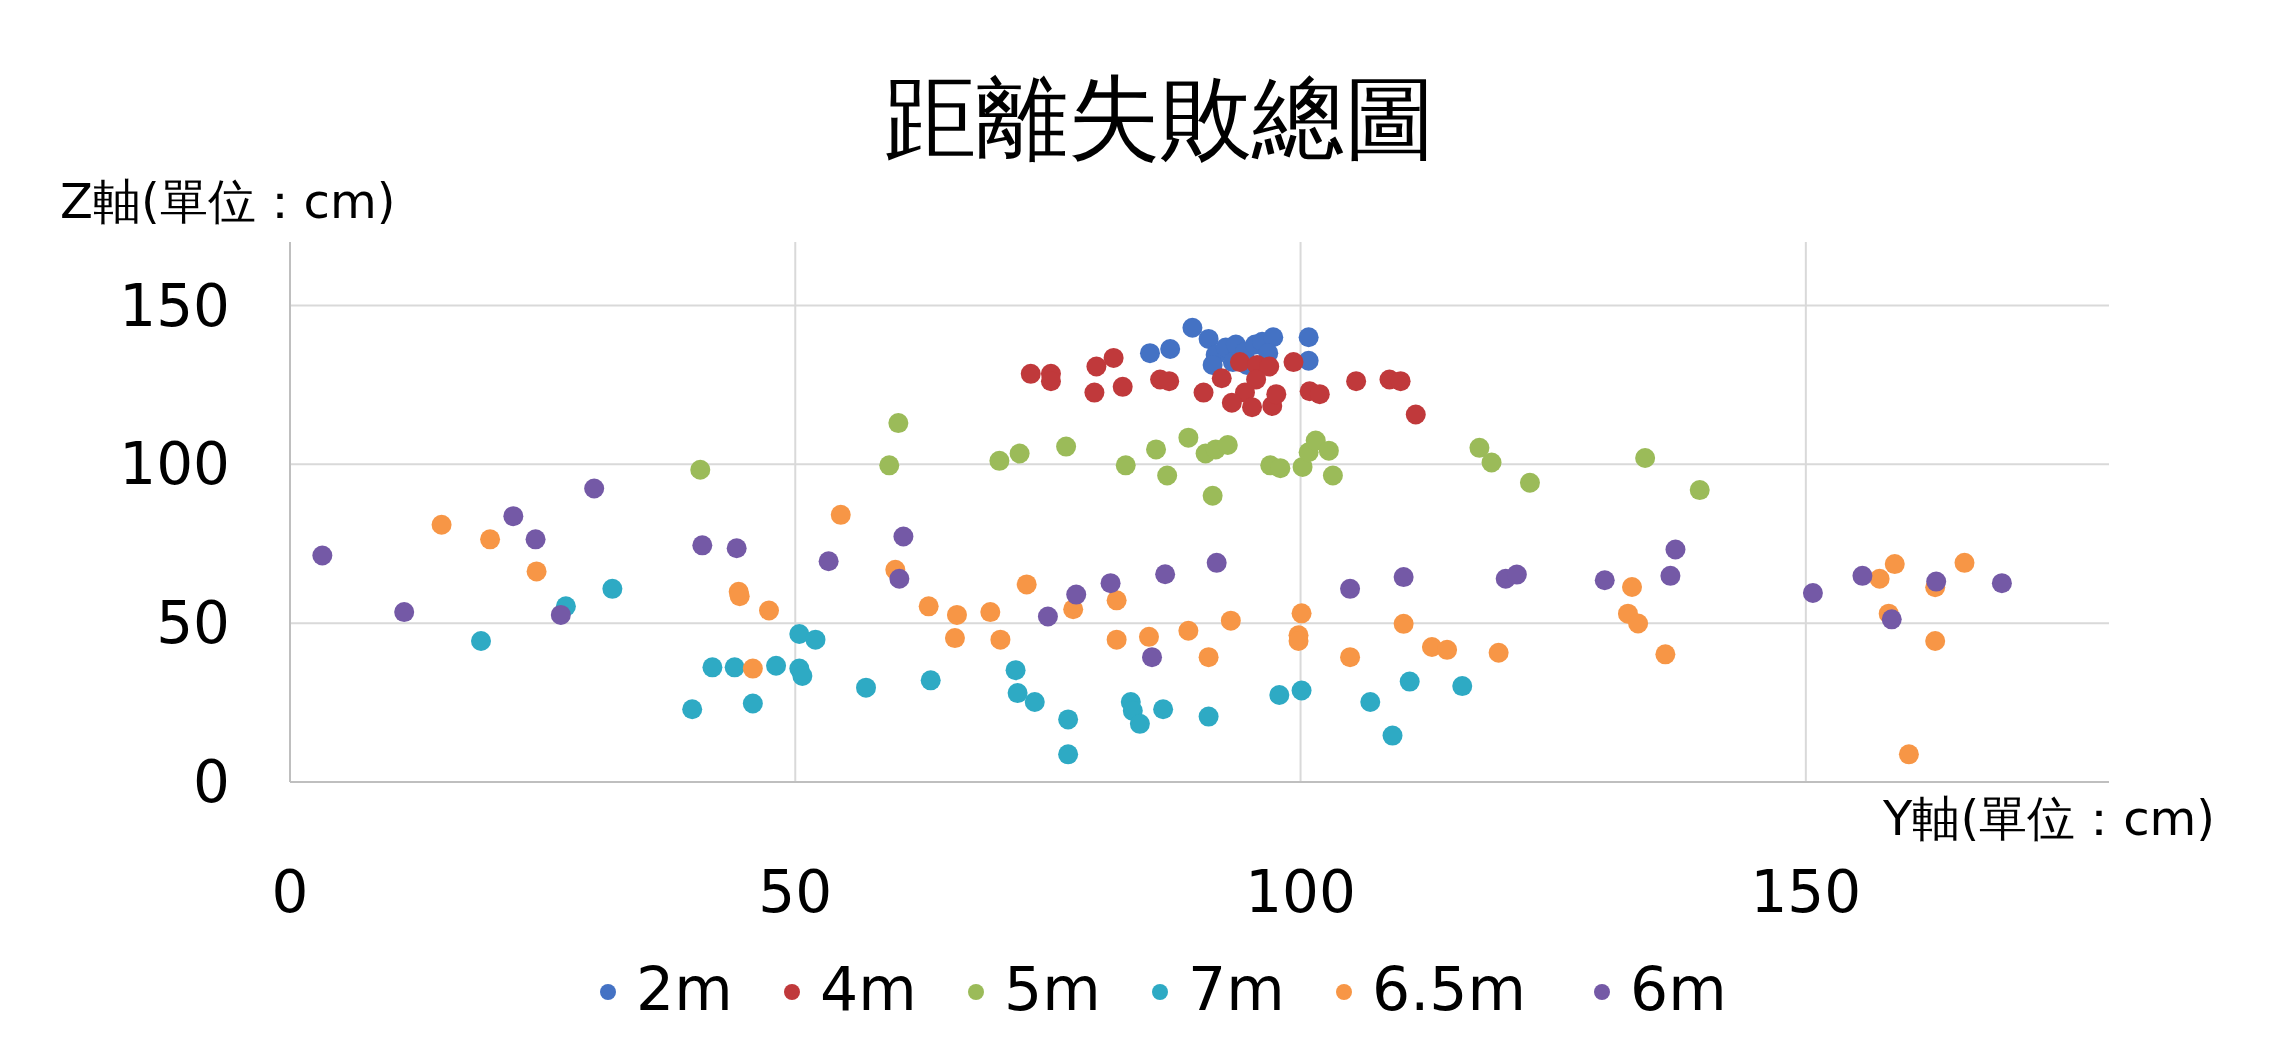 Image resolution: width=2275 pixels, height=1062 pixels. Describe the element at coordinates (1300, 892) in the screenshot. I see `x-tick-label: 100` at that location.